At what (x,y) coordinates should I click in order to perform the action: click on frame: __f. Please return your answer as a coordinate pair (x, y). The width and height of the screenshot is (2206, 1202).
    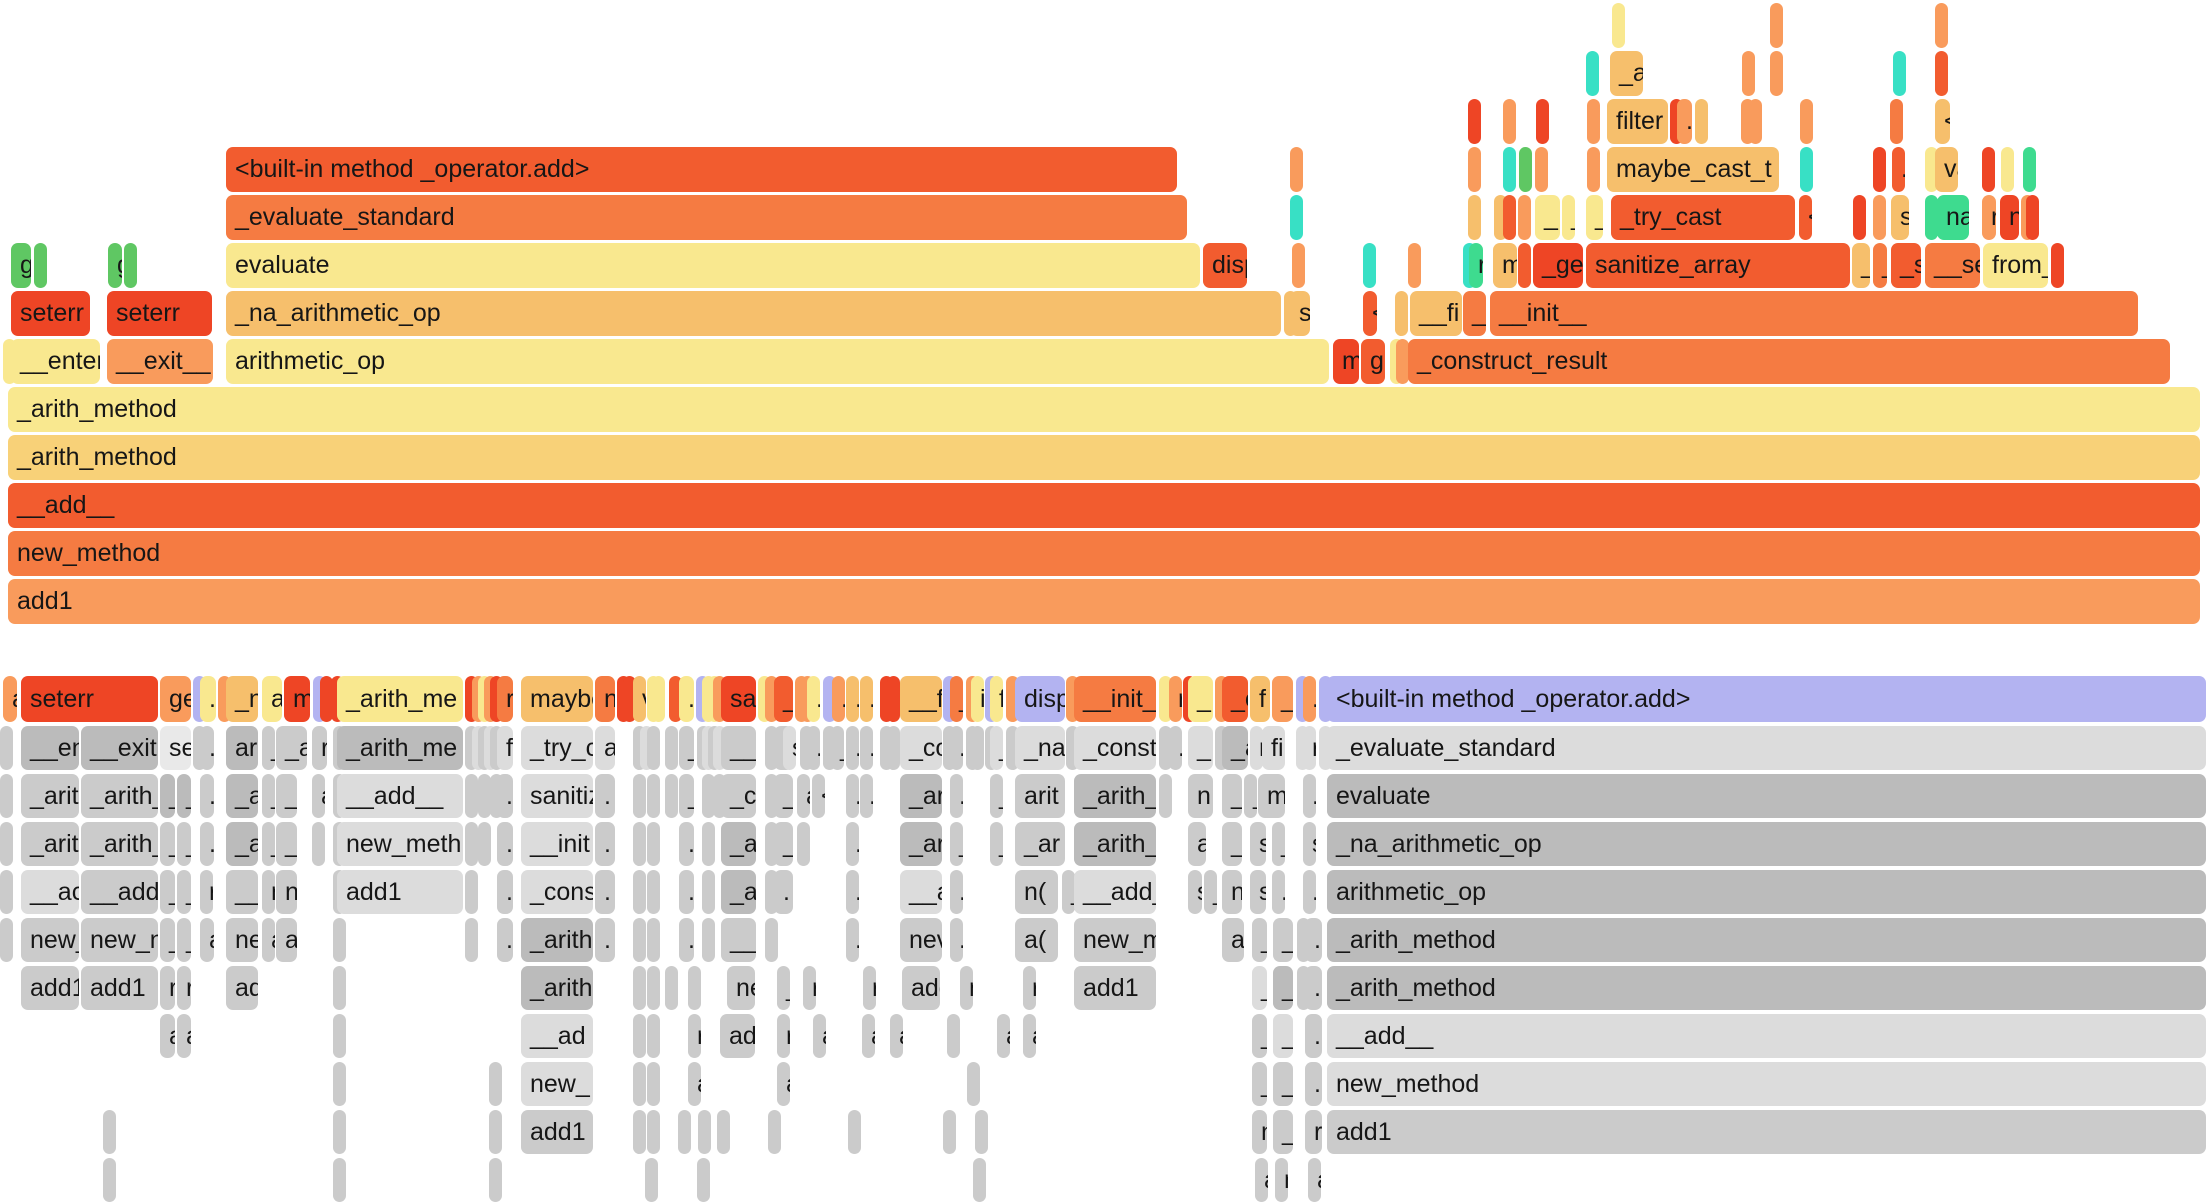
    Looking at the image, I should click on (921, 699).